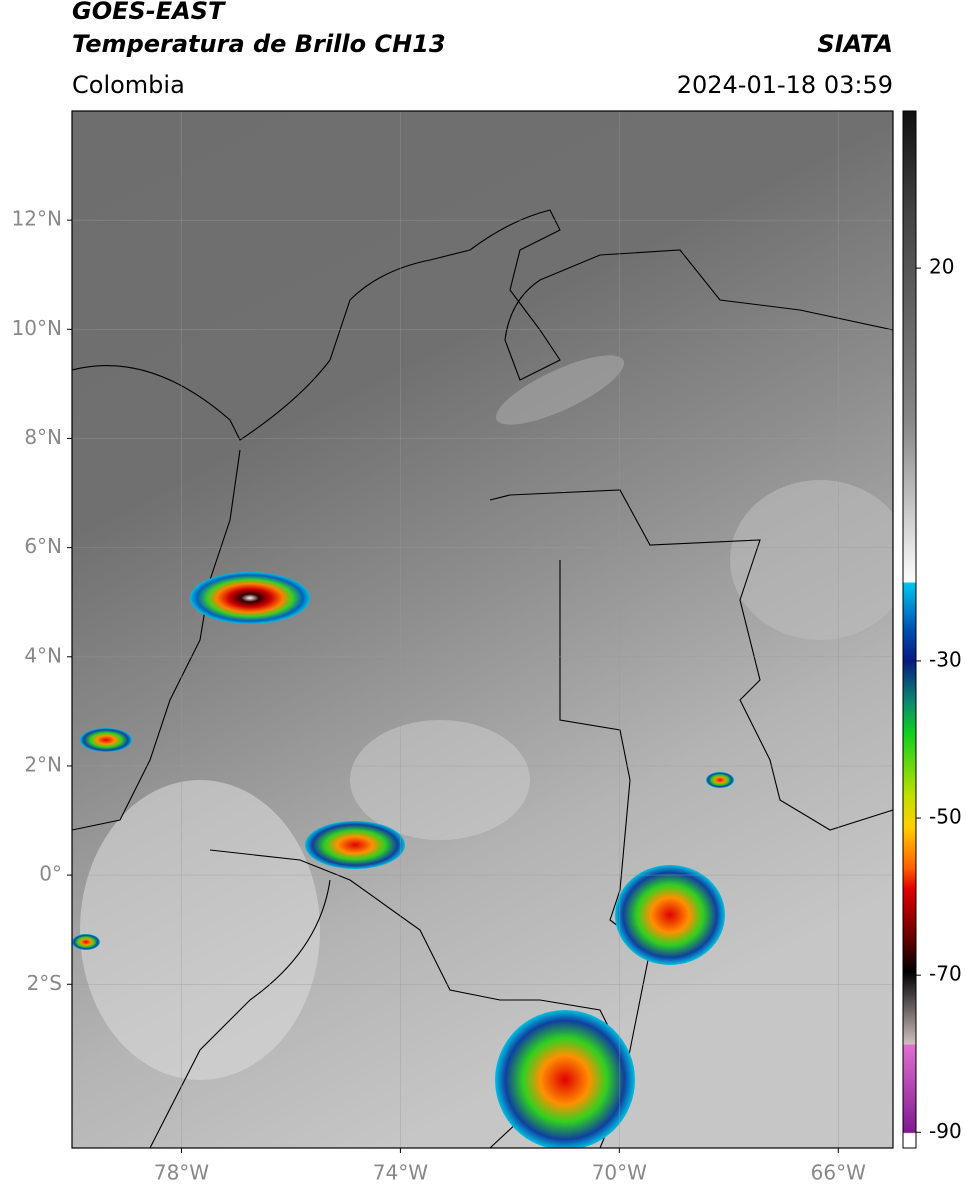 This screenshot has height=1190, width=966. Describe the element at coordinates (838, 1173) in the screenshot. I see `lon-tick-label: 66°W` at that location.